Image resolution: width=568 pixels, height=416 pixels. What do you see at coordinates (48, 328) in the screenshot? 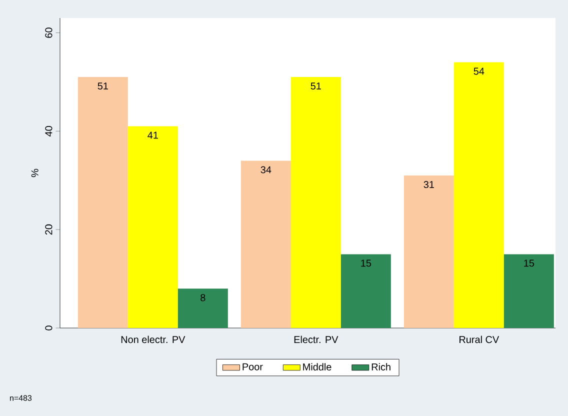
I see `y-tick-label: 0` at bounding box center [48, 328].